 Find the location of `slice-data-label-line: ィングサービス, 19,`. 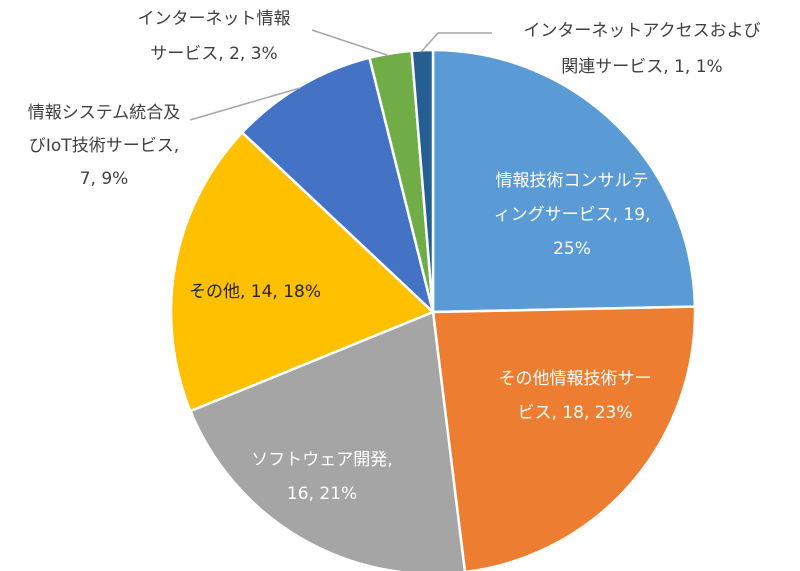

slice-data-label-line: ィングサービス, 19, is located at coordinates (572, 215).